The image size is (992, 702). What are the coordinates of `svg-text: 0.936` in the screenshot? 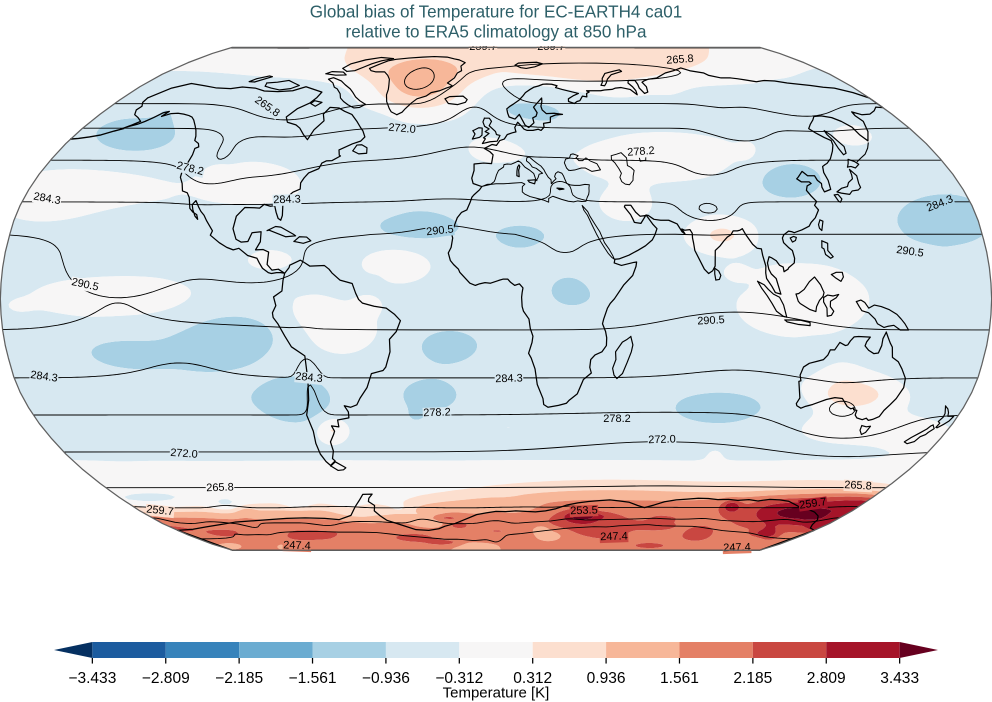 It's located at (606, 678).